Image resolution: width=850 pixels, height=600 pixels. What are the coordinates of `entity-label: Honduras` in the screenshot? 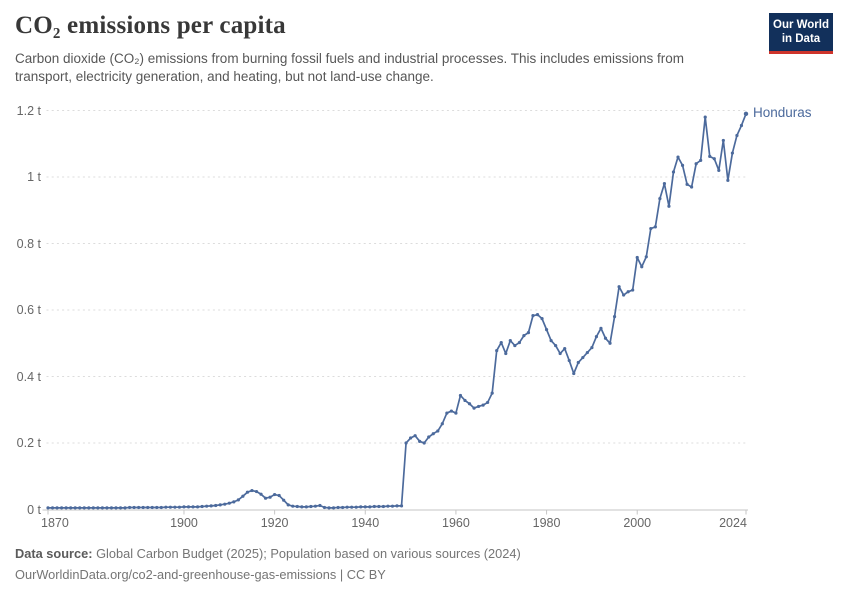 It's located at (782, 112).